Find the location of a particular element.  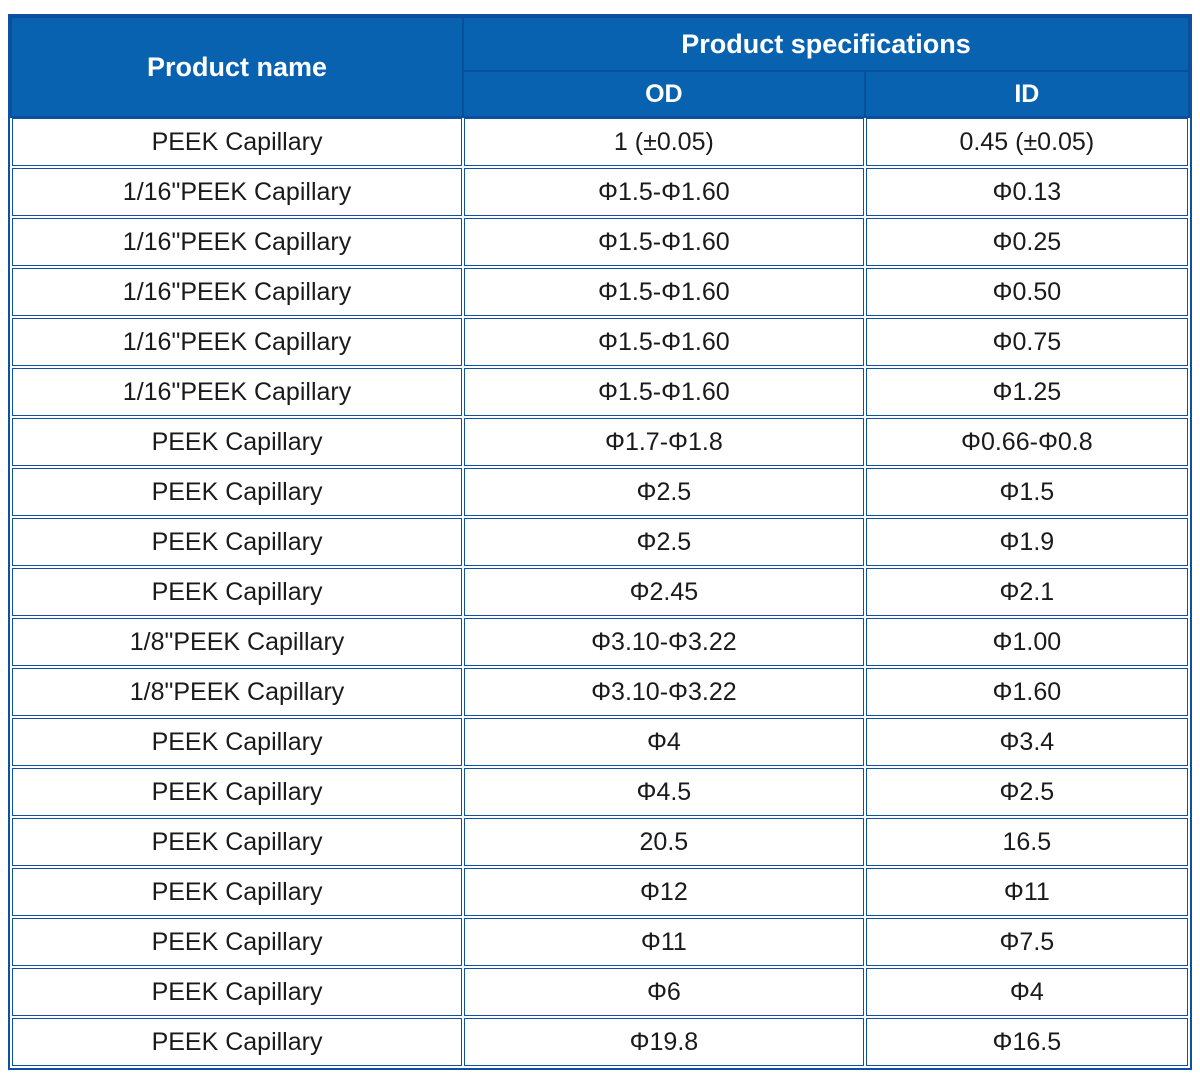

header-row-sub: OD ID is located at coordinates (600, 94).